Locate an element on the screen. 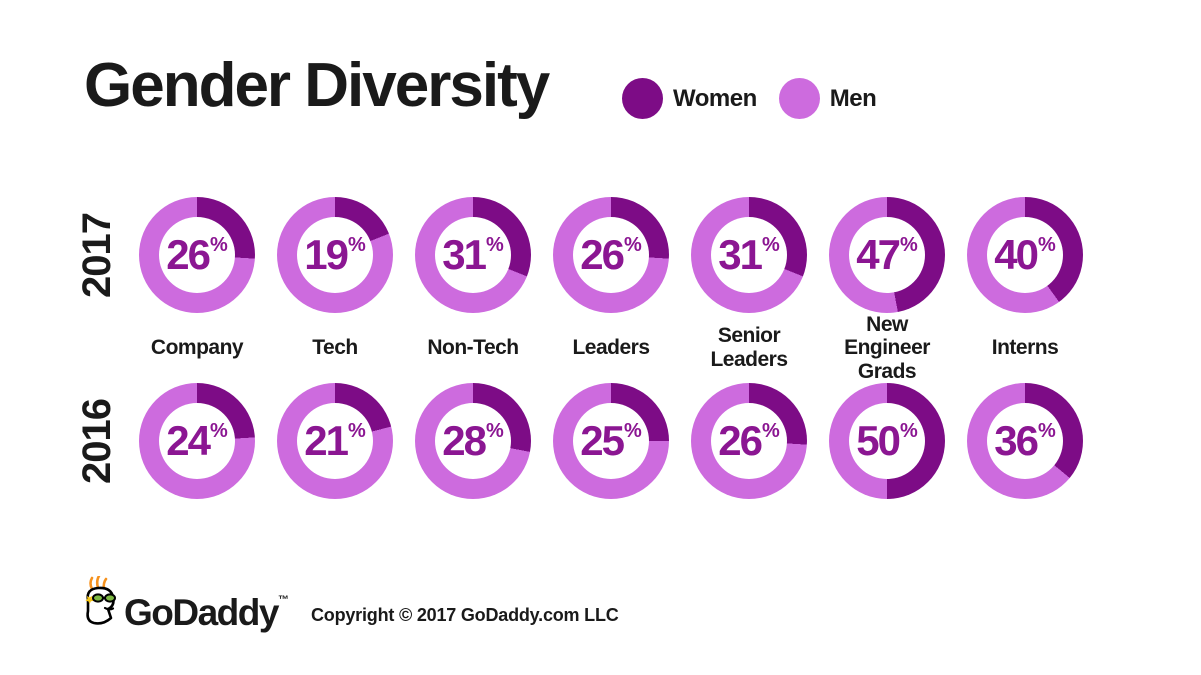  category-label-new-engineer-grads: New Engineer Grads is located at coordinates (887, 347).